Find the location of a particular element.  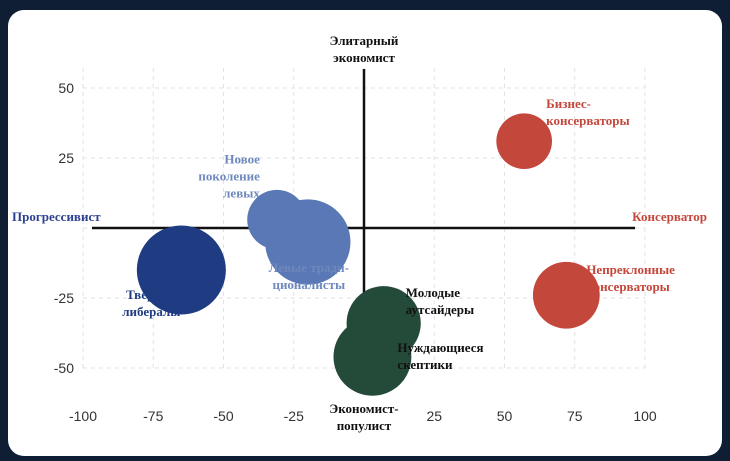

x-tick-label: -100 is located at coordinates (83, 416).